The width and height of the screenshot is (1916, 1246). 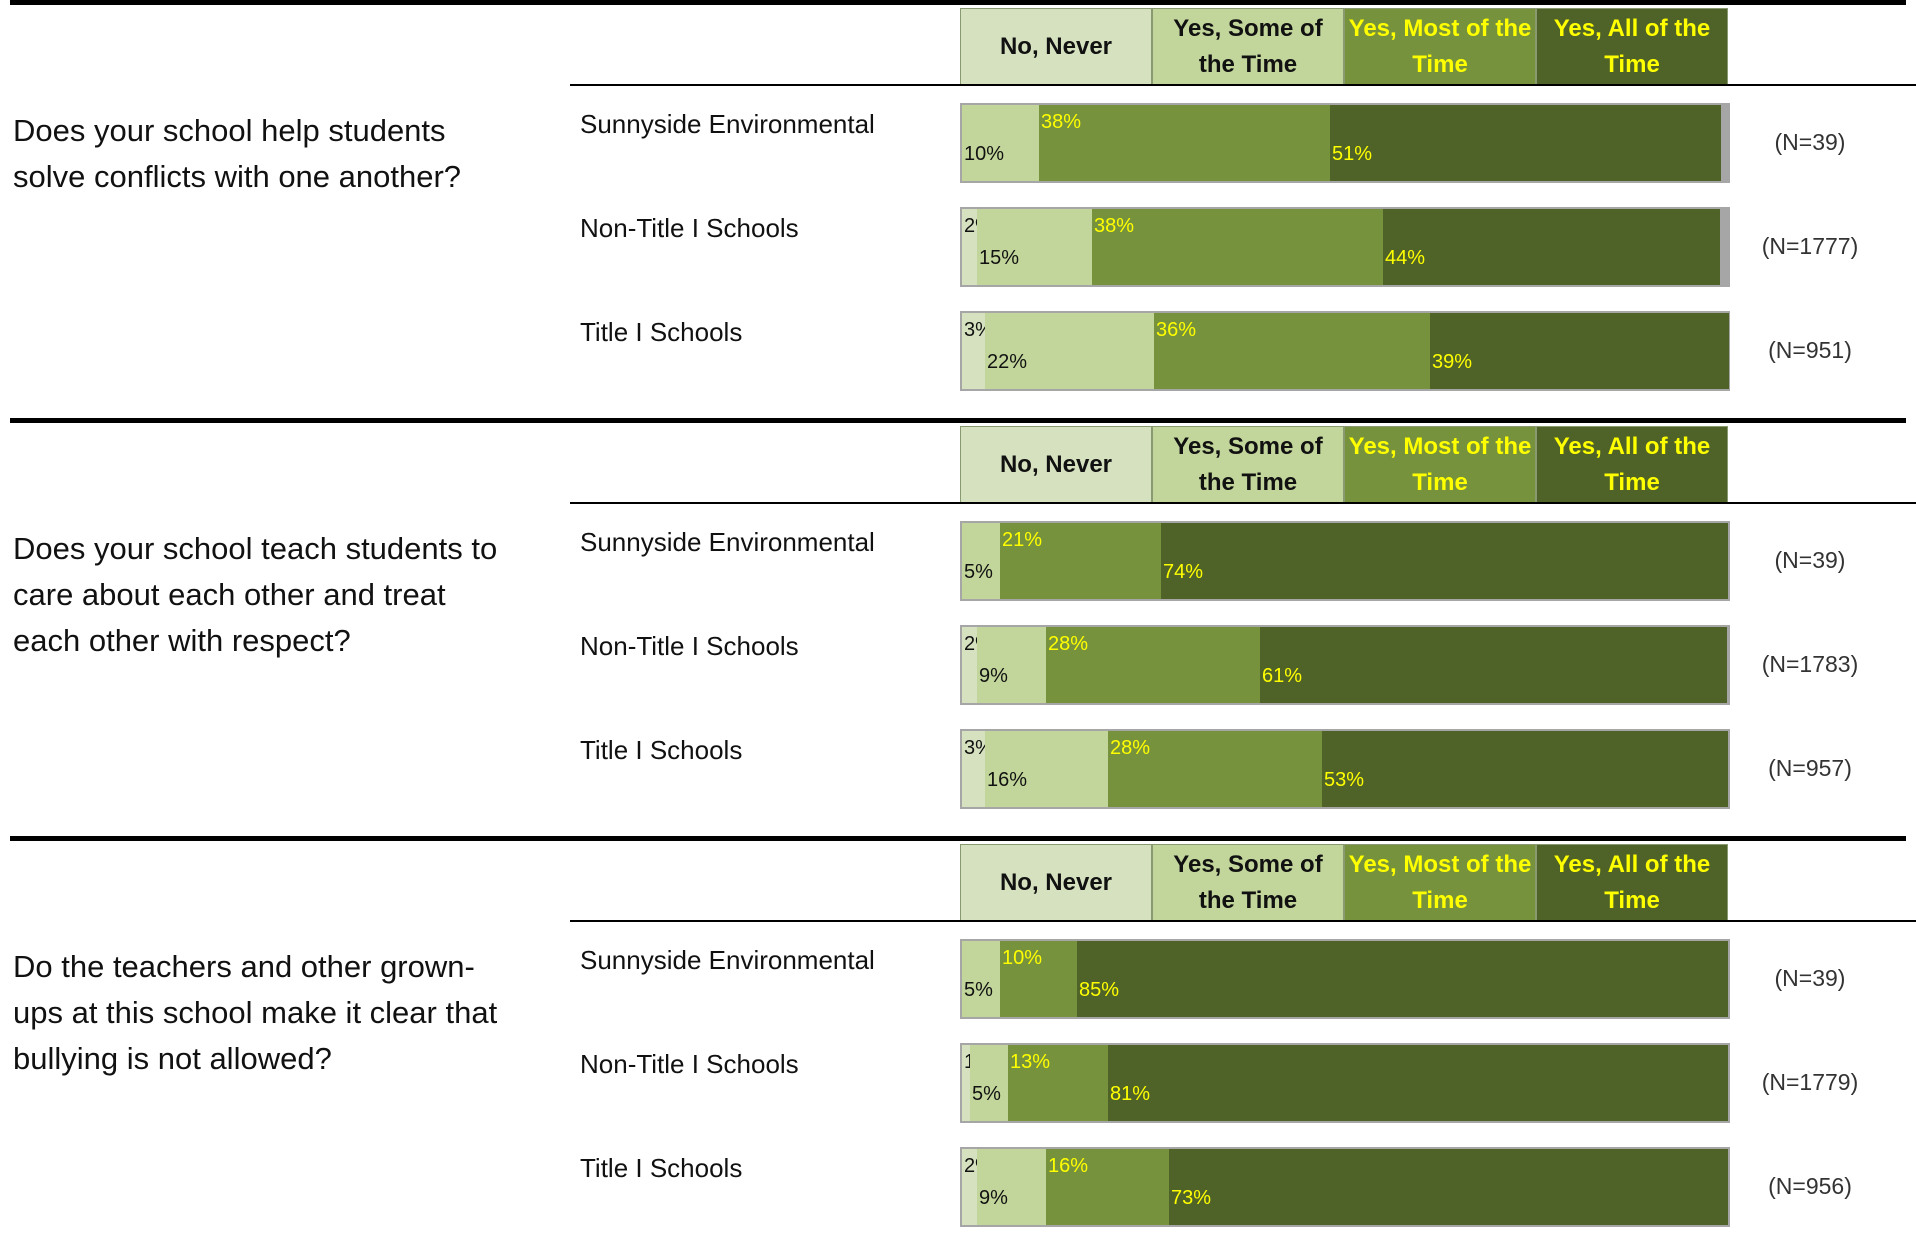 I want to click on data-label: 85%, so click(x=1099, y=990).